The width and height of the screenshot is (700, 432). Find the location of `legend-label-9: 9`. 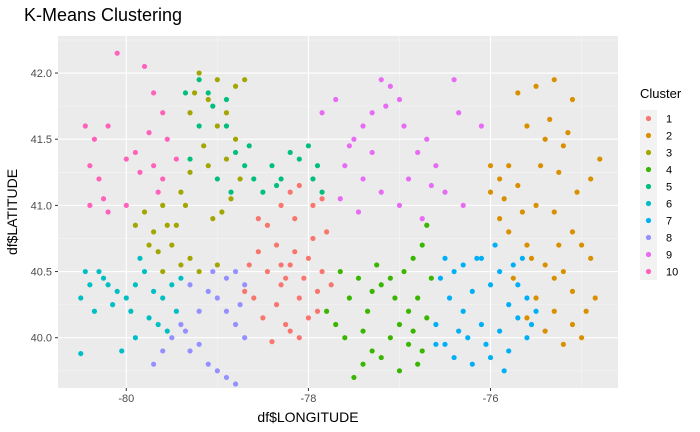

legend-label-9: 9 is located at coordinates (669, 256).